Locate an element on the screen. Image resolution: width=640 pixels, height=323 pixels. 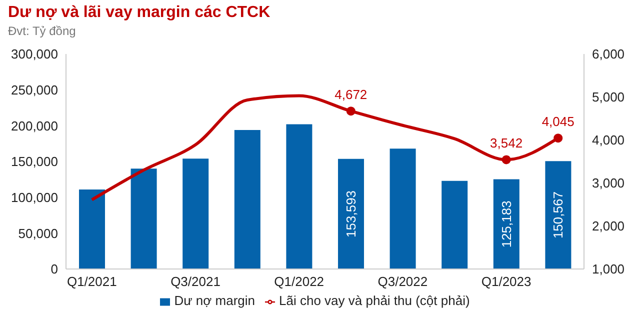
y-tick-label: 50,000 is located at coordinates (38, 233).